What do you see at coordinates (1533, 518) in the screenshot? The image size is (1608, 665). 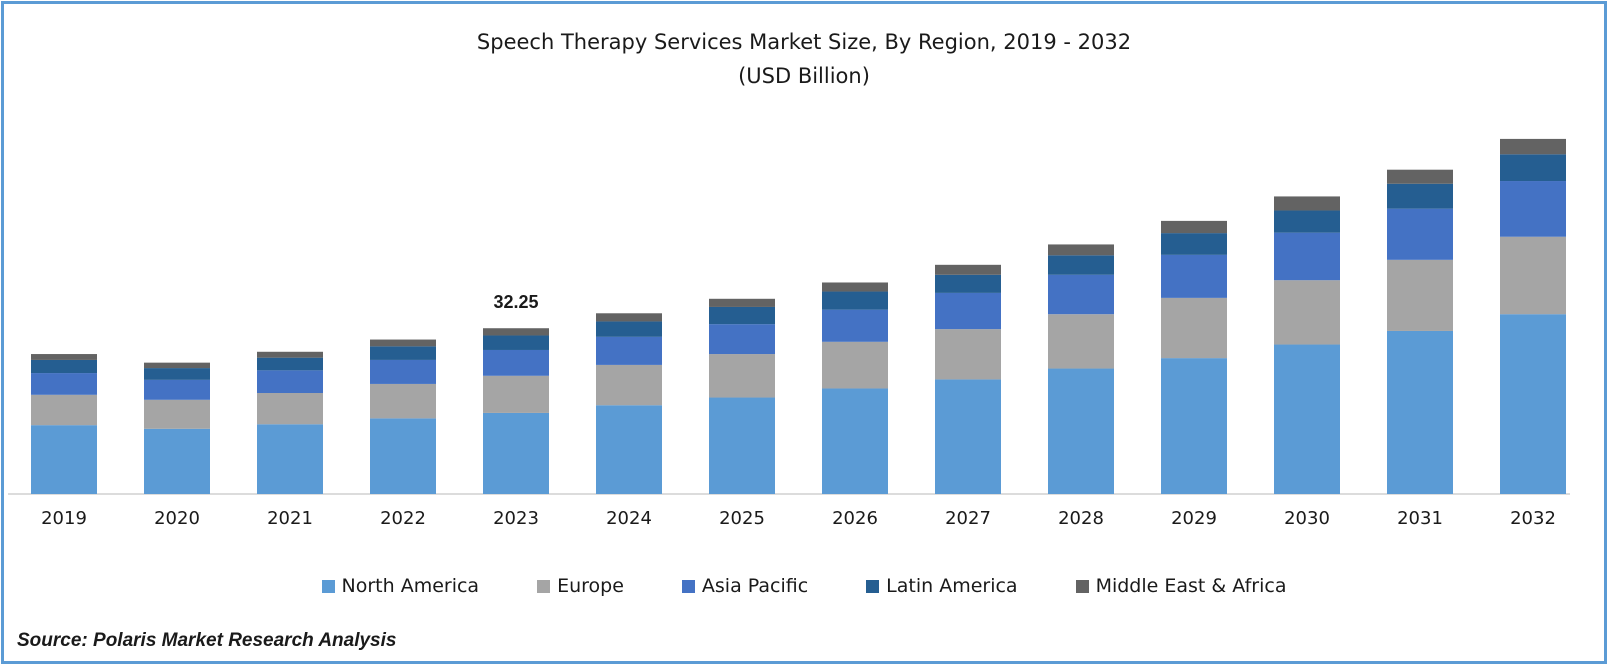 I see `x-tick-label: 2032` at bounding box center [1533, 518].